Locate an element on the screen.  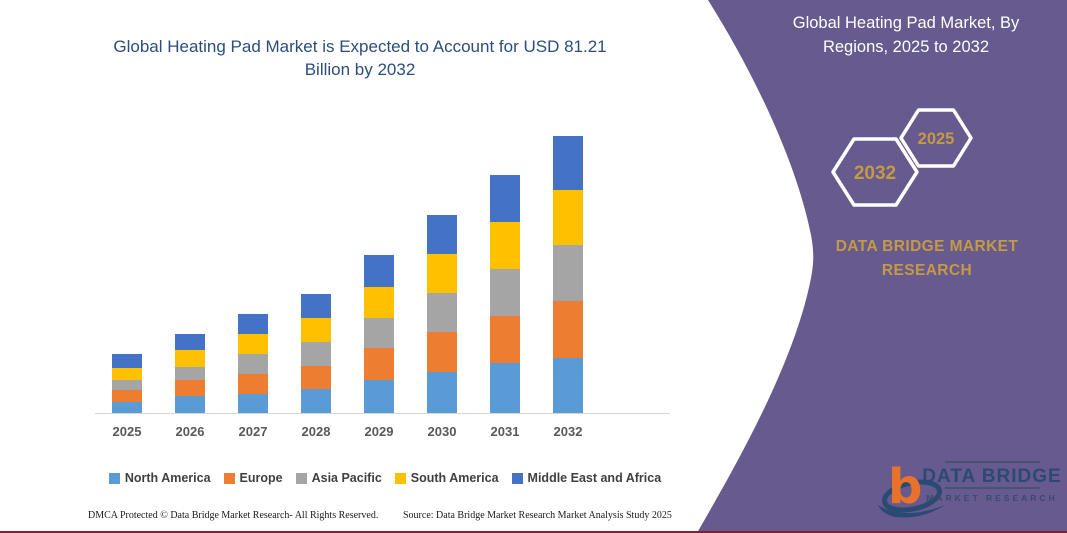
segment-2025-asia-pacific is located at coordinates (127, 384).